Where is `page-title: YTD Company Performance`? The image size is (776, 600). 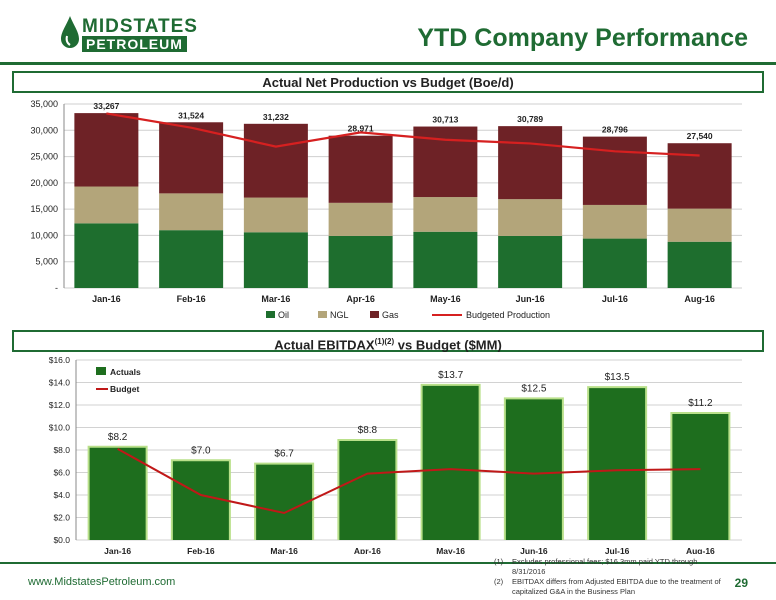
page-title: YTD Company Performance is located at coordinates (582, 38).